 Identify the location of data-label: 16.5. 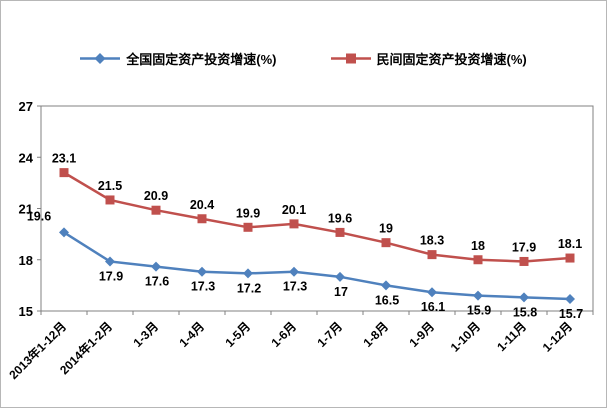
(387, 300).